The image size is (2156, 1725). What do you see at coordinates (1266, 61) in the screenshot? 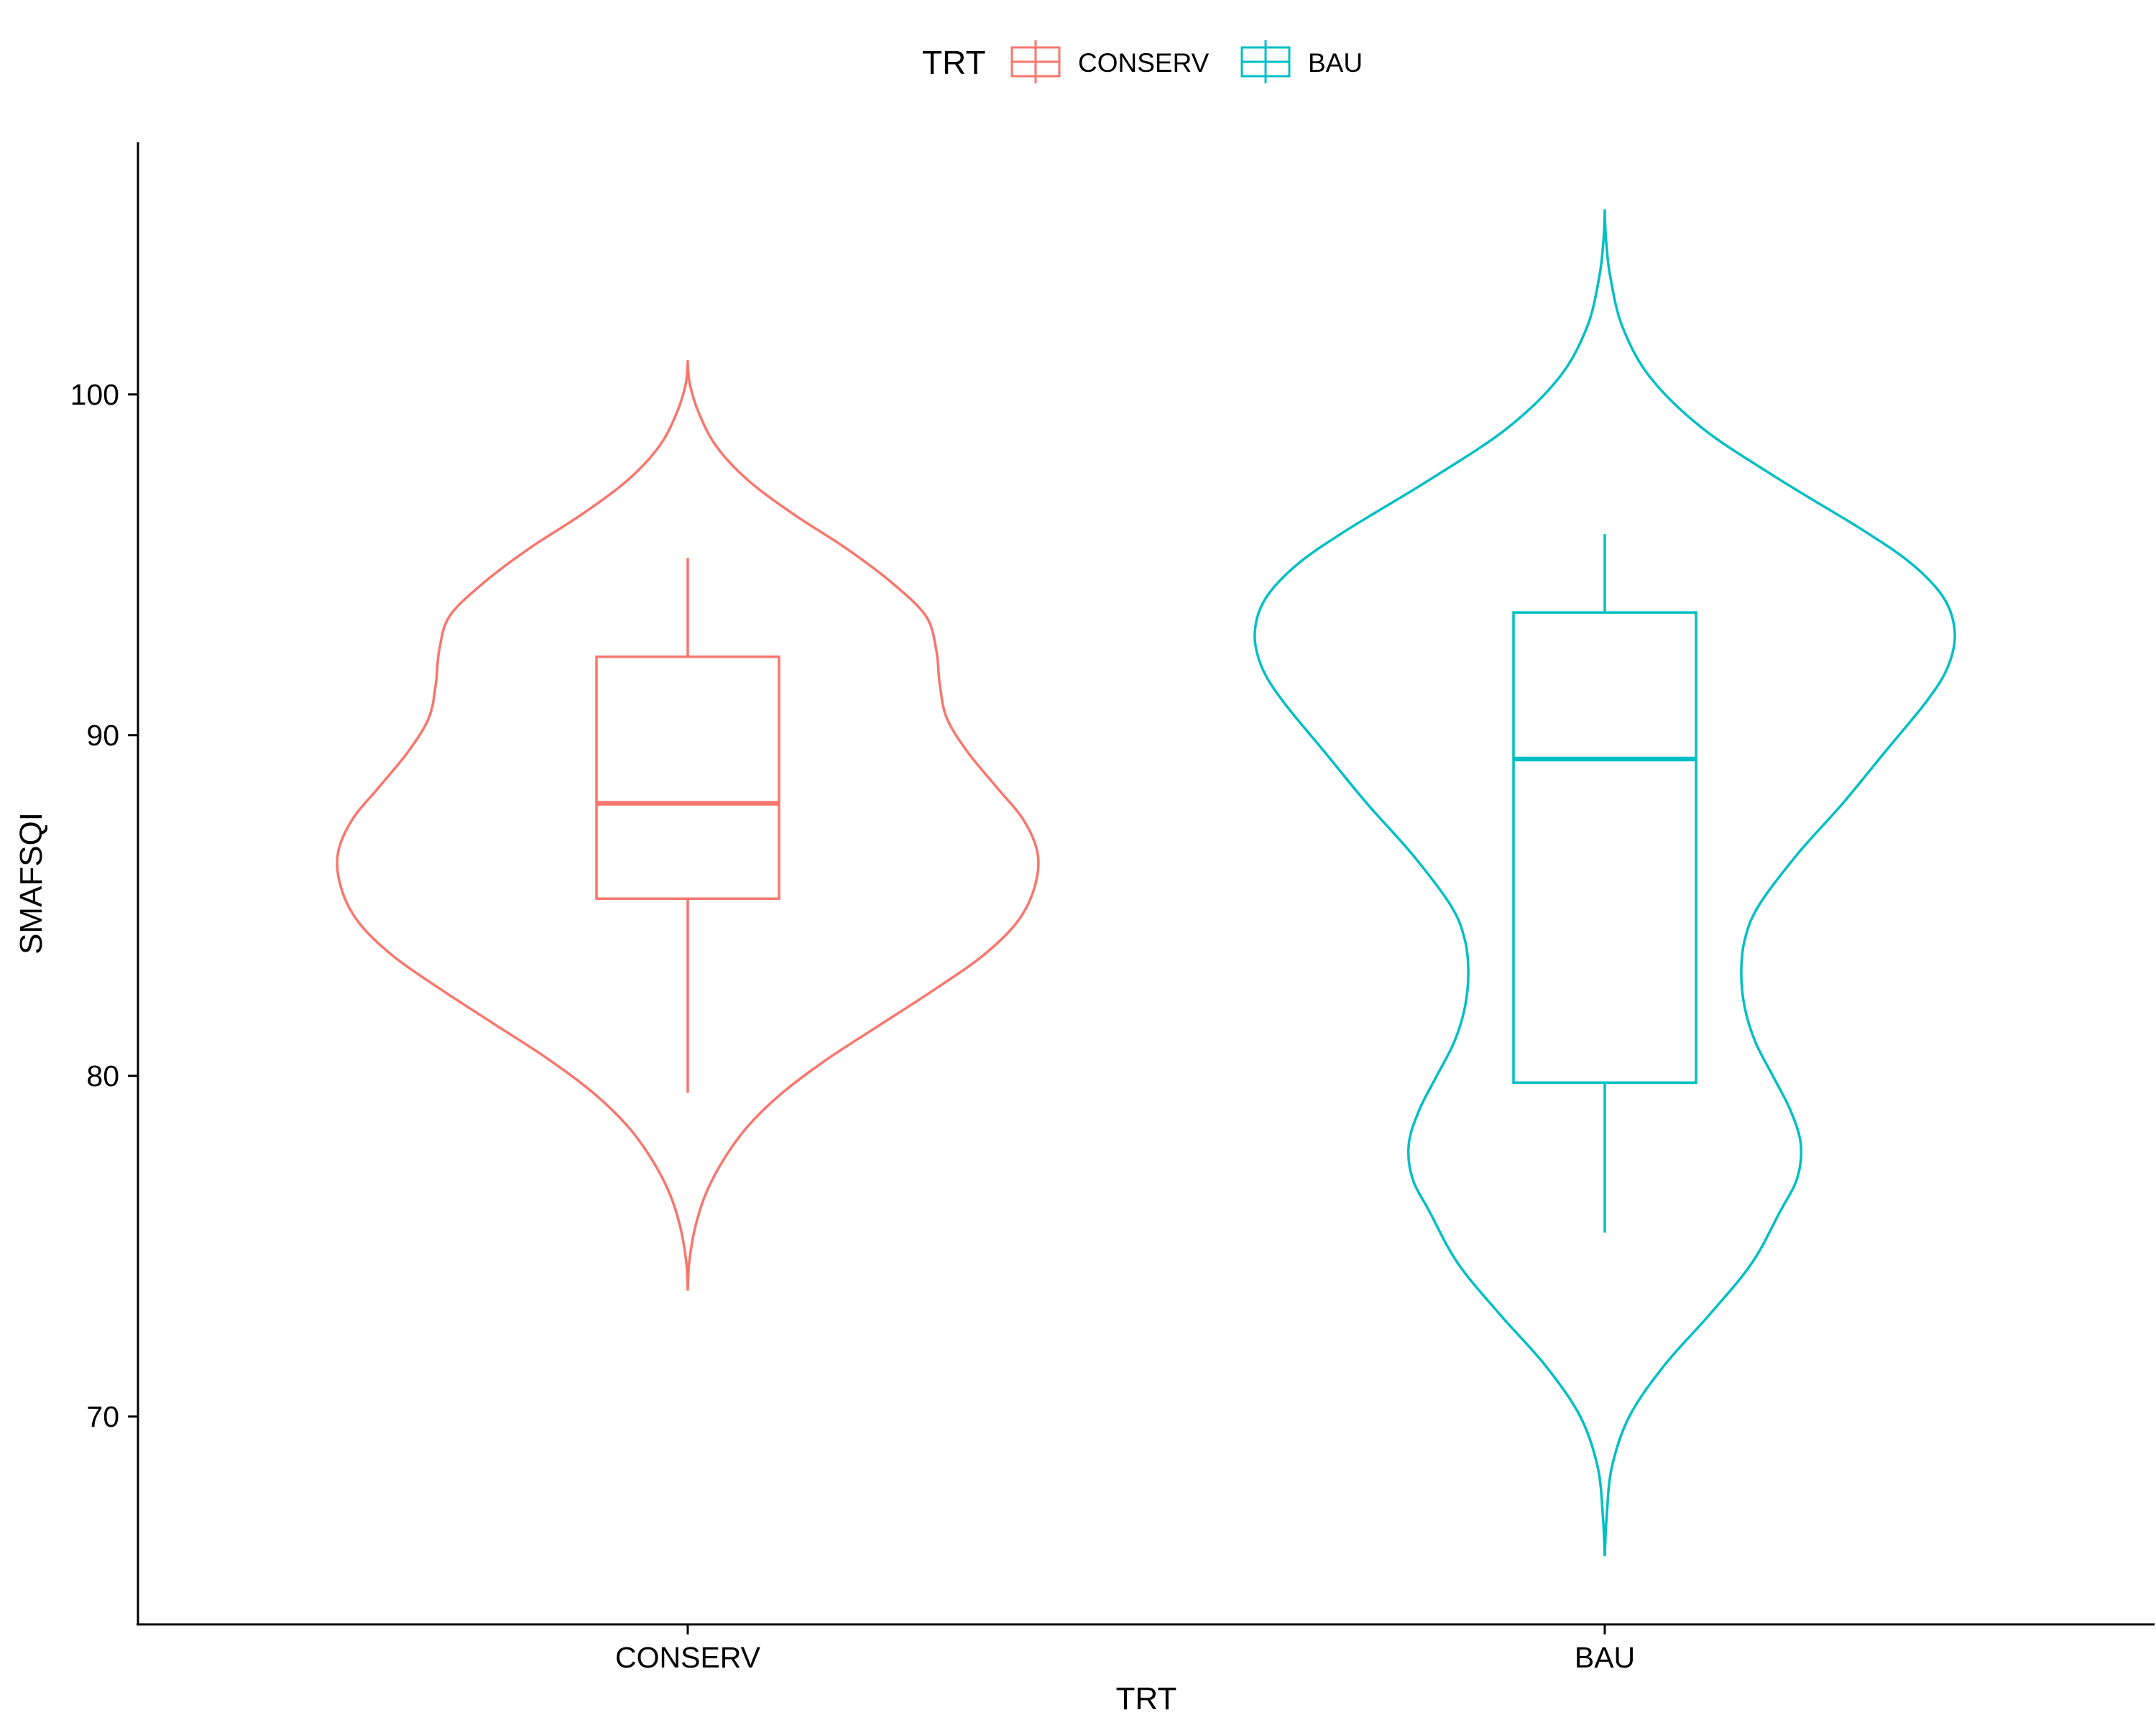
I see `legend-key-bau` at bounding box center [1266, 61].